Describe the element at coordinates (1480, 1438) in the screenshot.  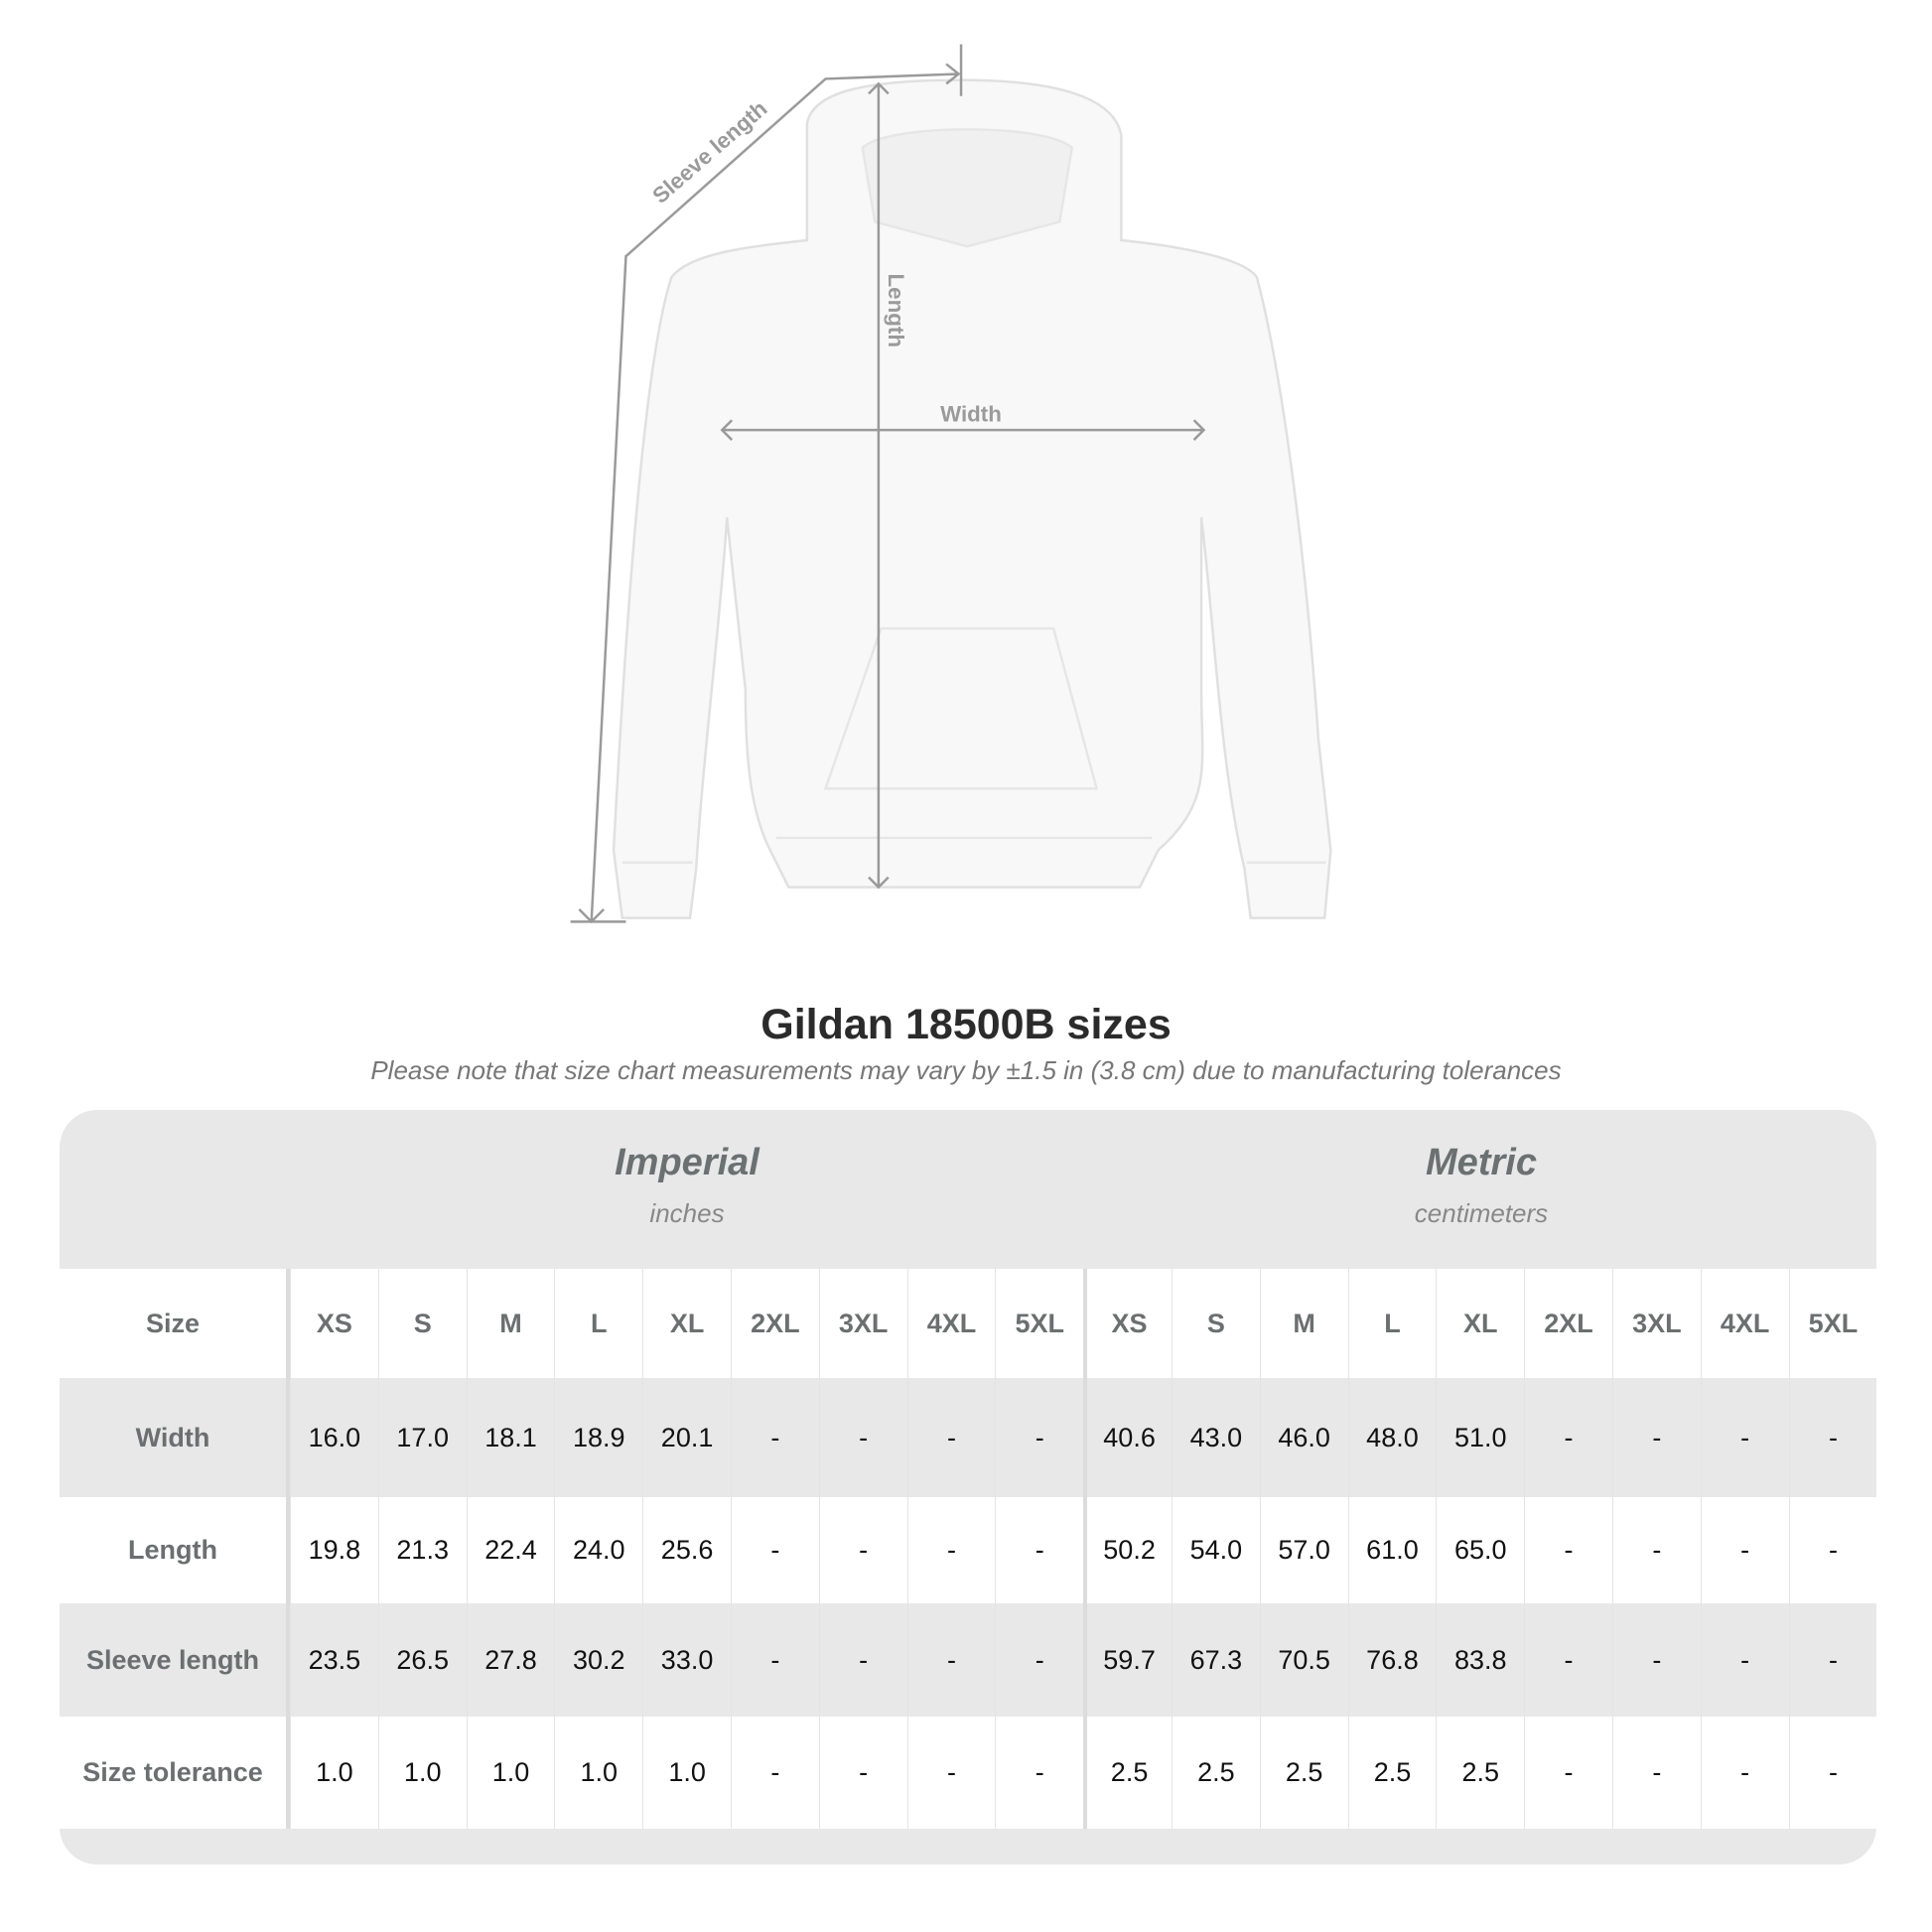
I see `metric-value-cell: 51.0` at that location.